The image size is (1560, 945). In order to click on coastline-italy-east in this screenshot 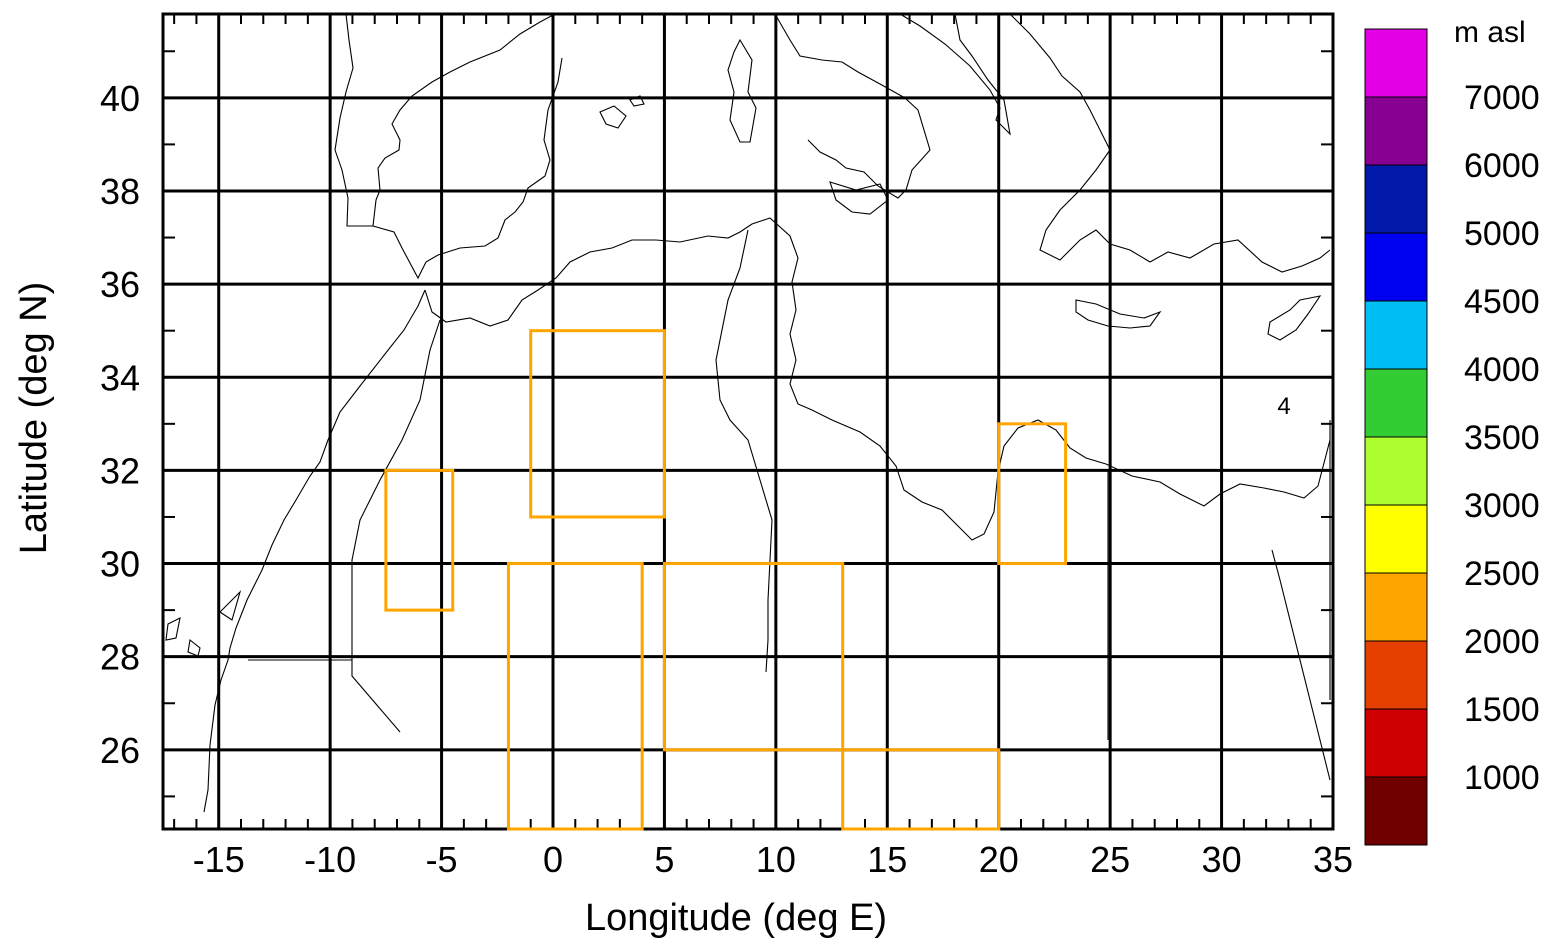, I will do `click(955, 74)`.